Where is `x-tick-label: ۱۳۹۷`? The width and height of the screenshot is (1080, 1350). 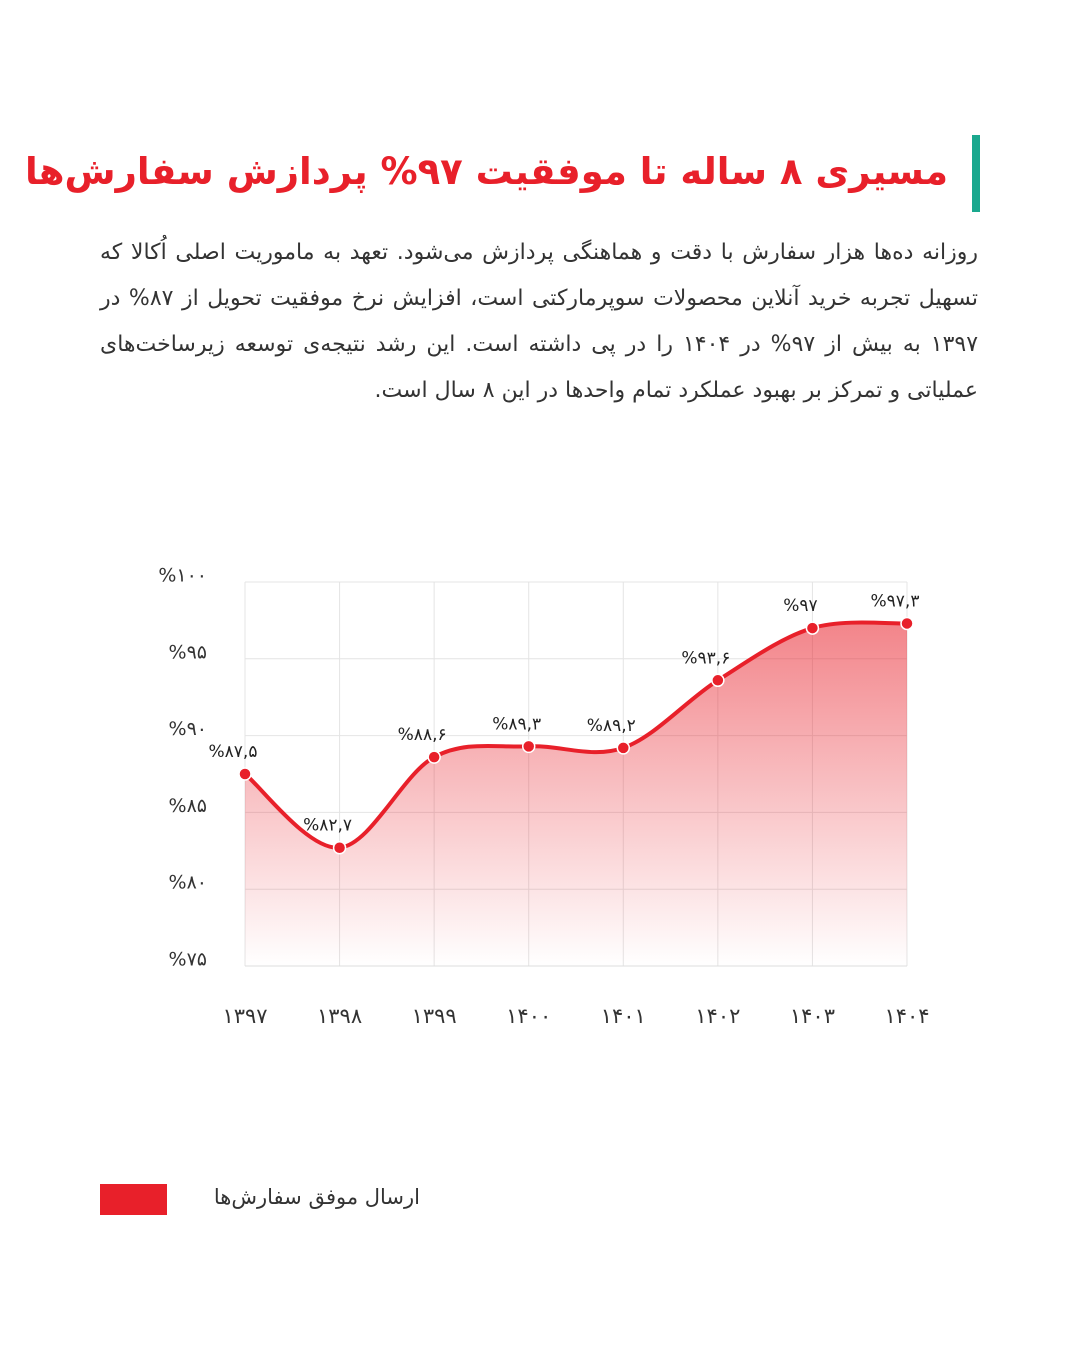
x-tick-label: ۱۳۹۷ is located at coordinates (244, 1016).